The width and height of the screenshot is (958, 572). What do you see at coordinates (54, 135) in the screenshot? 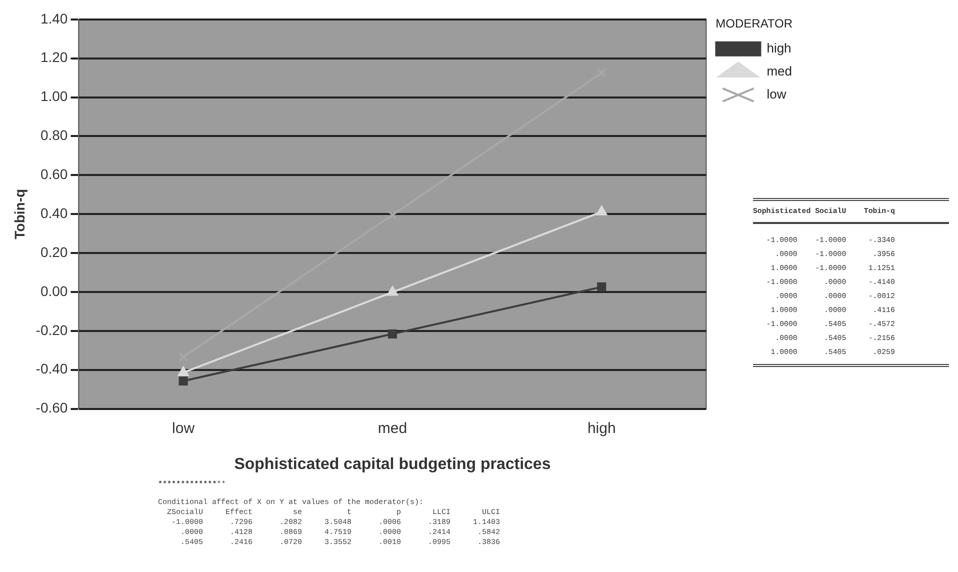
I see `y-tick-label: 0.80` at bounding box center [54, 135].